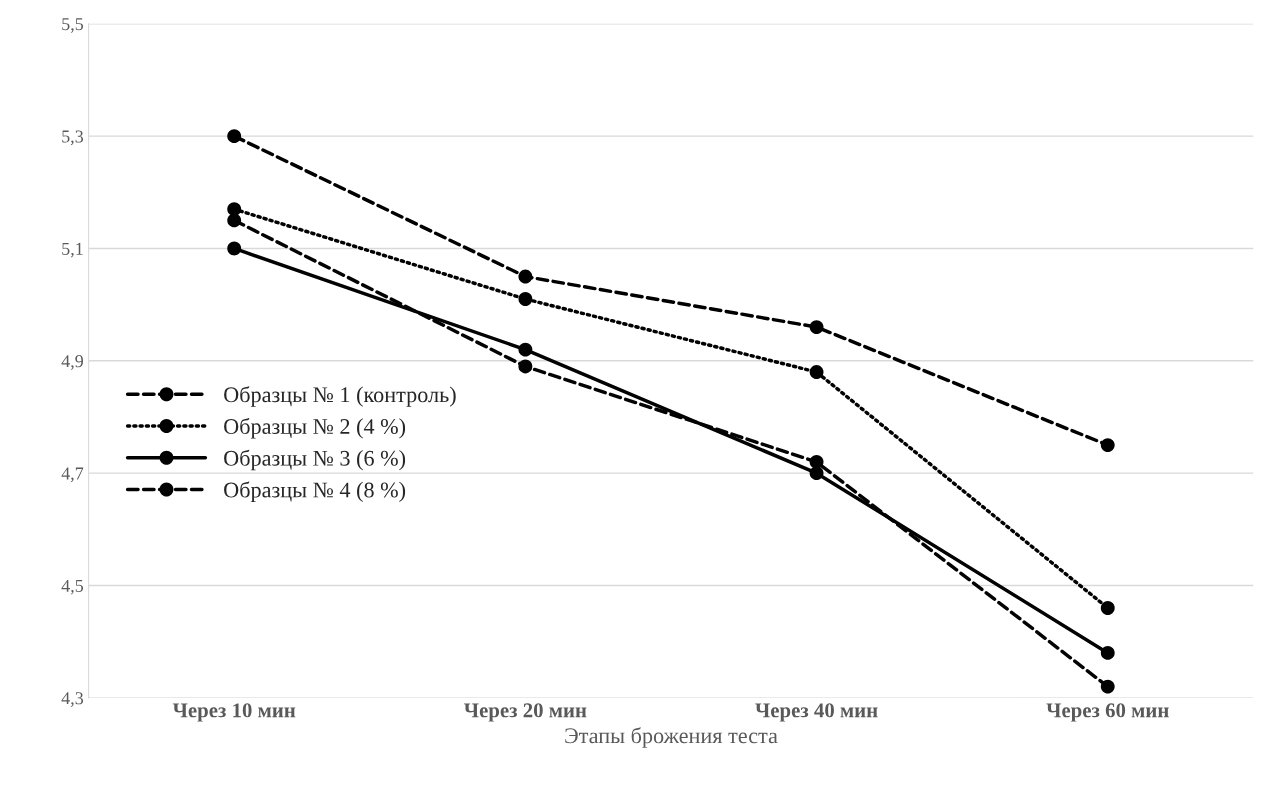 The height and width of the screenshot is (793, 1266). Describe the element at coordinates (525, 712) in the screenshot. I see `x-tick-label: Через 20 мин` at that location.